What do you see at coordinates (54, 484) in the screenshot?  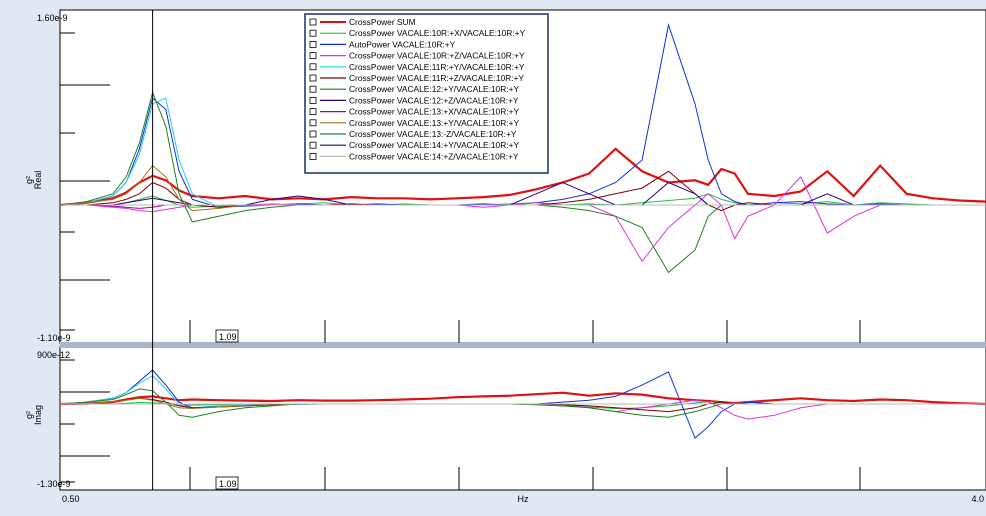 I see `imag-ytick-bottom: -1.30e-9` at bounding box center [54, 484].